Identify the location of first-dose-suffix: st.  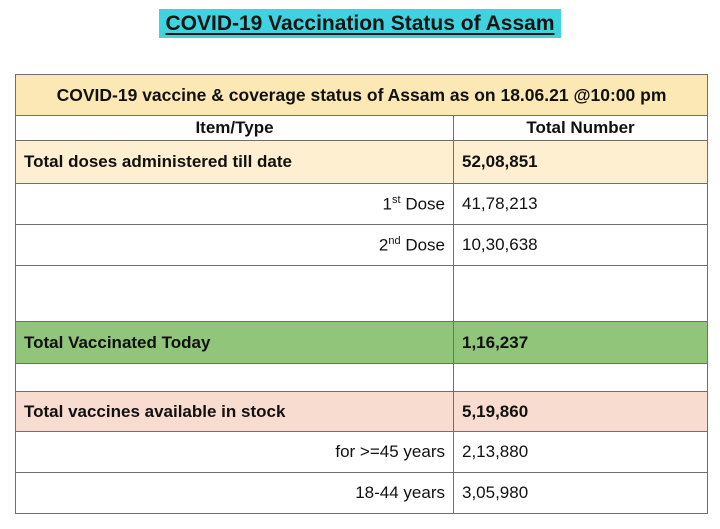
(396, 199).